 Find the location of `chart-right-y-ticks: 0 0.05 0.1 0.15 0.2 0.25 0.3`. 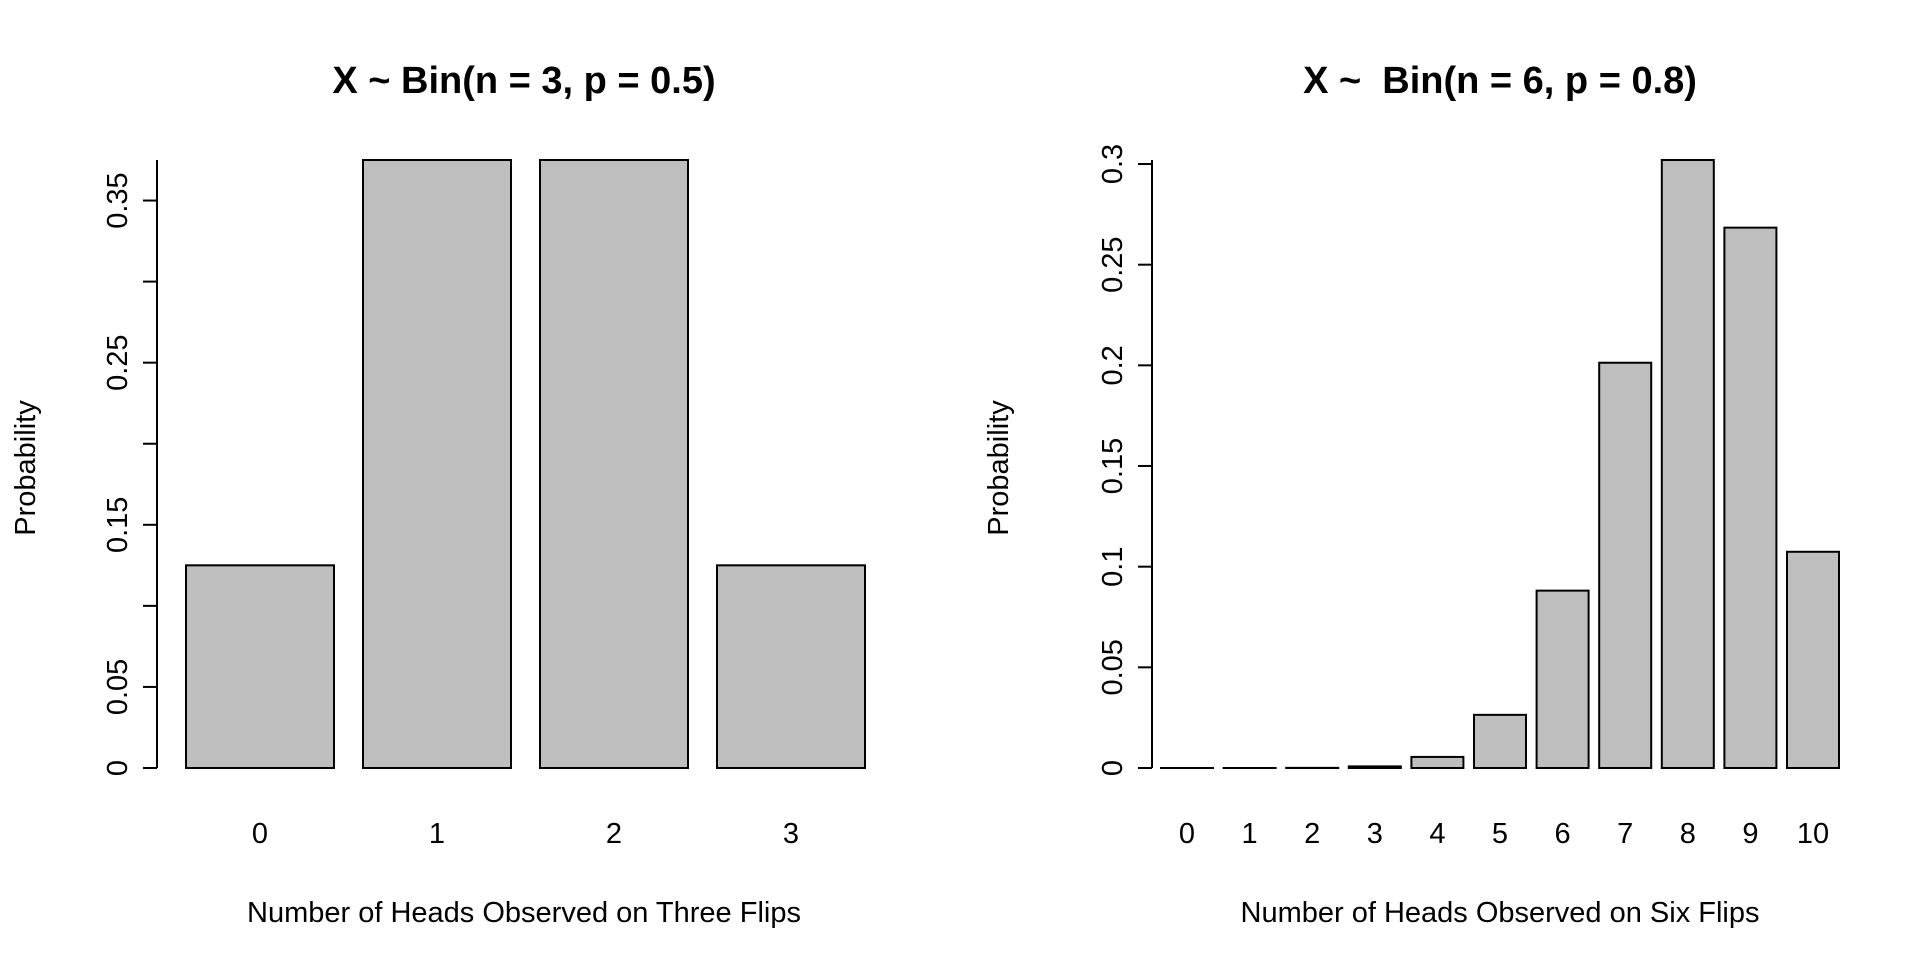

chart-right-y-ticks: 0 0.05 0.1 0.15 0.2 0.25 0.3 is located at coordinates (1124, 460).